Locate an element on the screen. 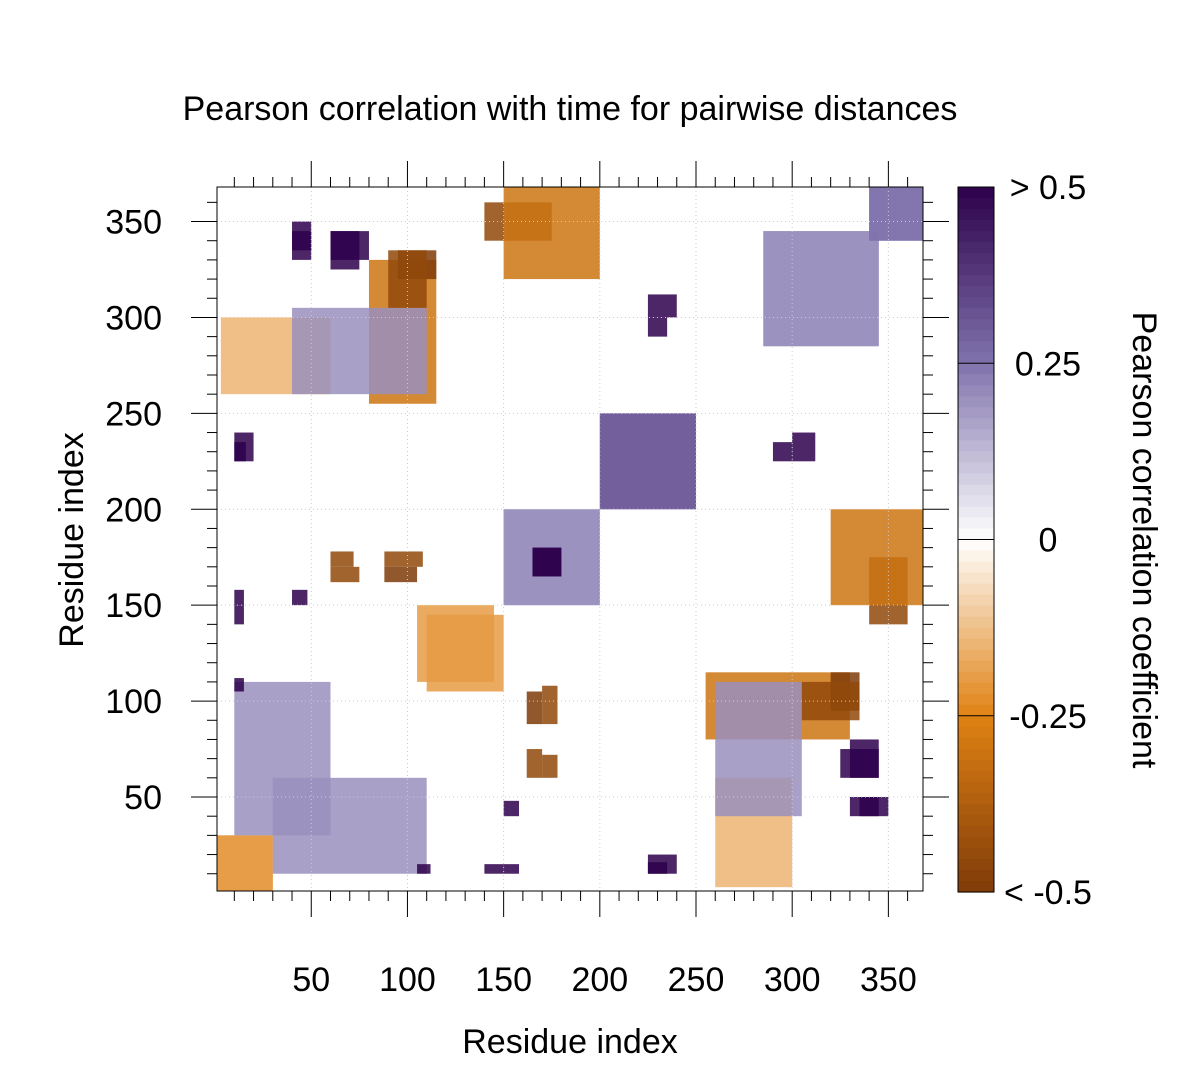  colorbar-tick-label: -0.25 is located at coordinates (1048, 717).